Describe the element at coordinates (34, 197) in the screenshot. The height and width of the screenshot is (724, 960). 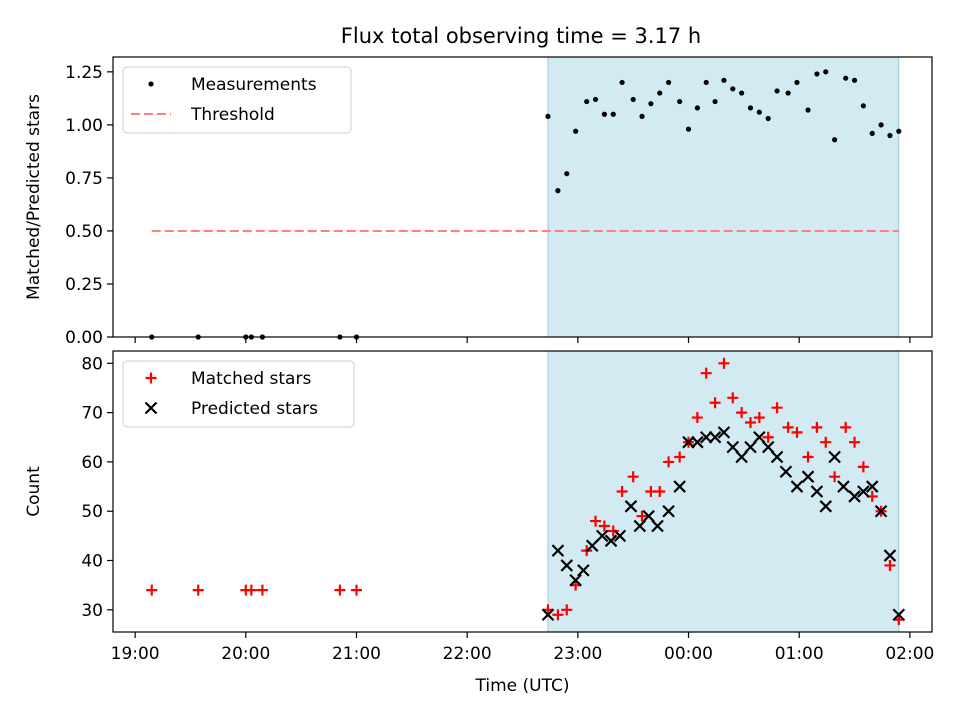
I see `ratio-y-axis-label: Matched/Predicted stars` at that location.